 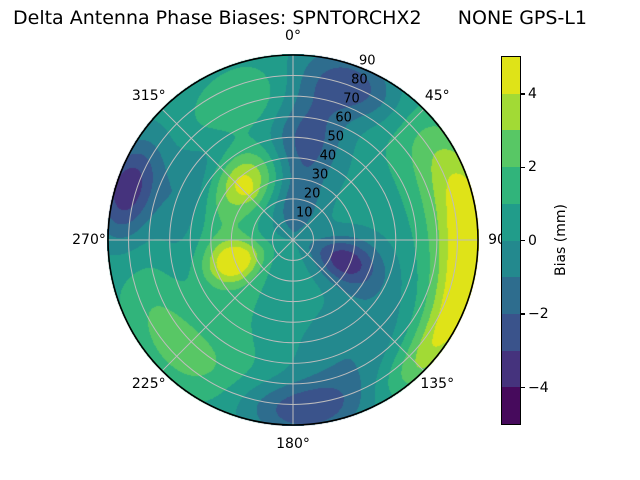 I want to click on radial-tick-label-90: 90, so click(x=367, y=61).